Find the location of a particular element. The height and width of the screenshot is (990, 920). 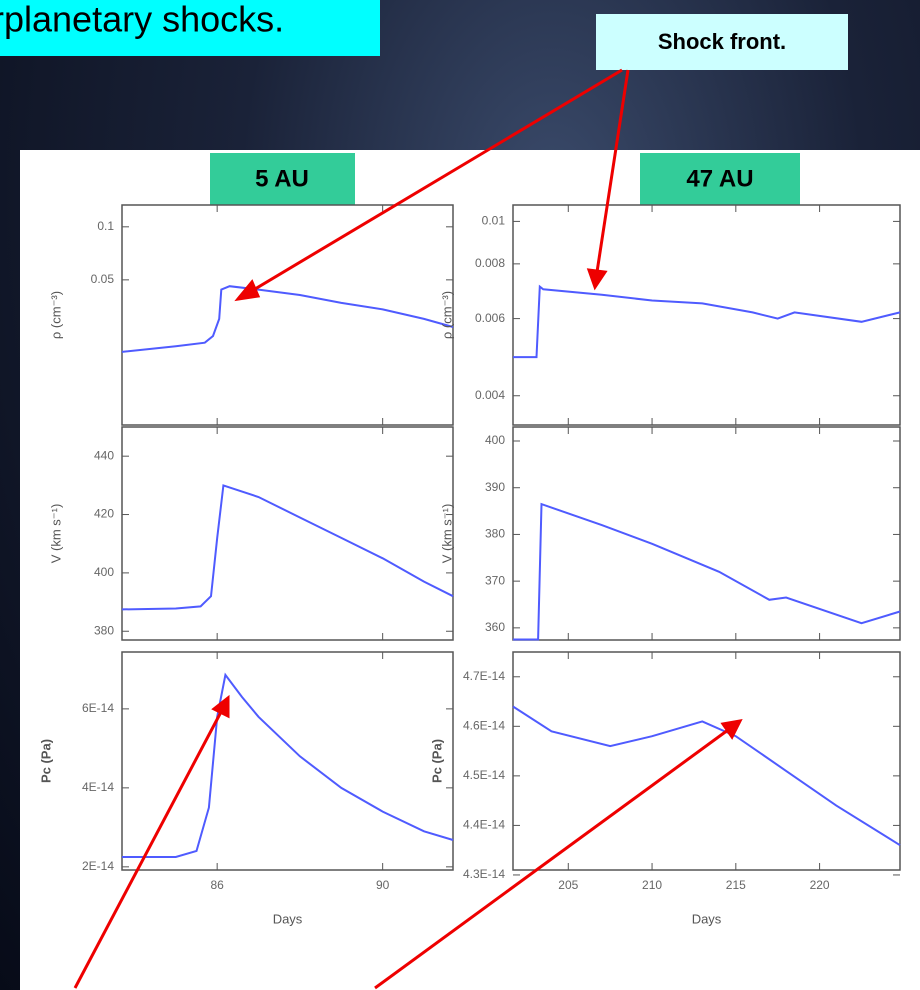

callout: Shock front. is located at coordinates (722, 41).